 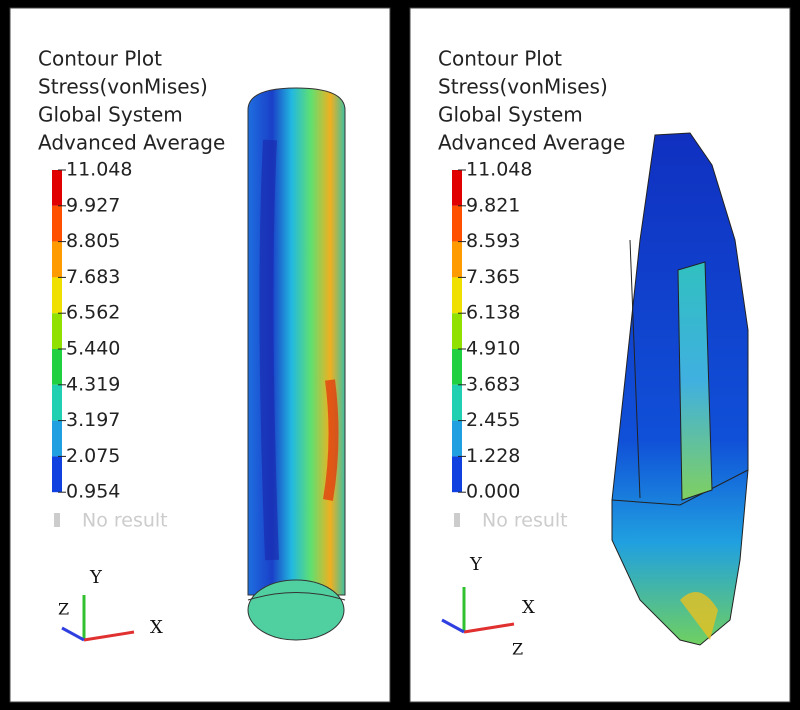 What do you see at coordinates (93, 313) in the screenshot?
I see `legend-value: 6.562` at bounding box center [93, 313].